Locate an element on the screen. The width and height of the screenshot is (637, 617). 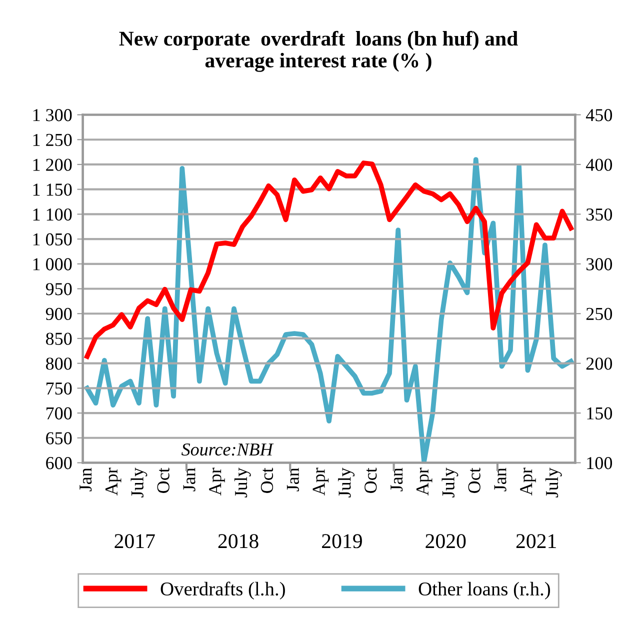
chart-title: New corporate overdraft loans (bn huf) and average interest rate (% ) is located at coordinates (318, 51).